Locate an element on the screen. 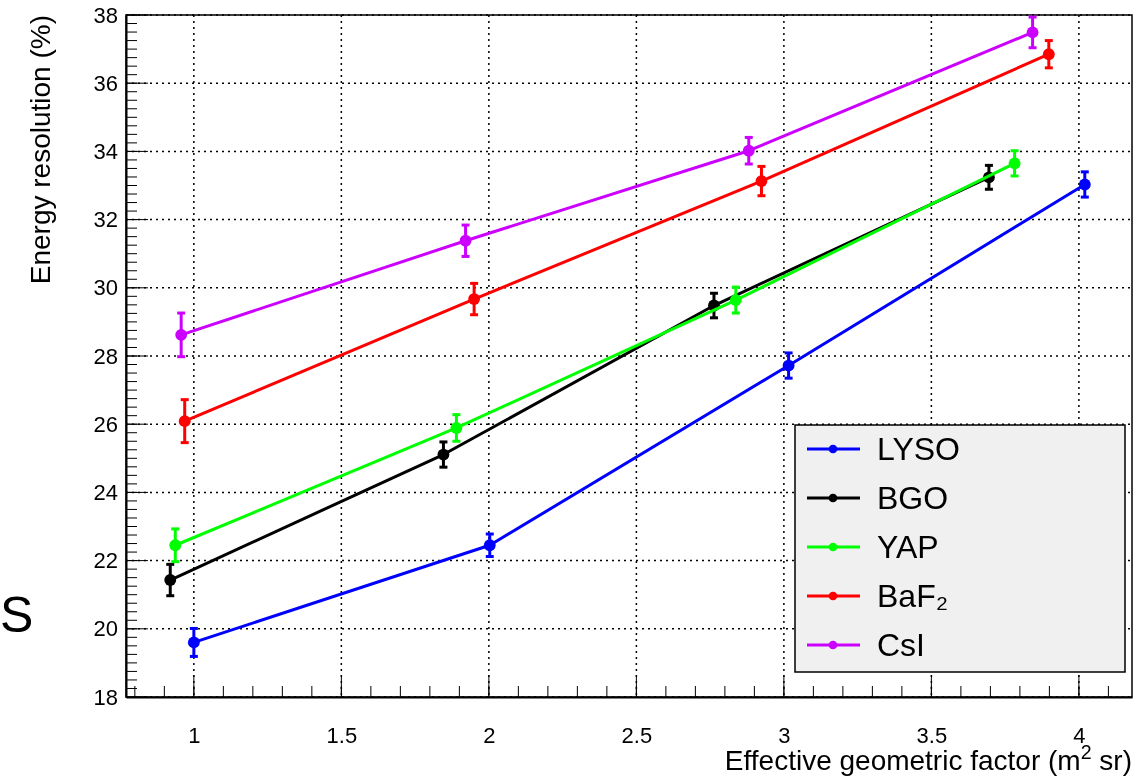  x-tick-label: 1.5 is located at coordinates (342, 735).